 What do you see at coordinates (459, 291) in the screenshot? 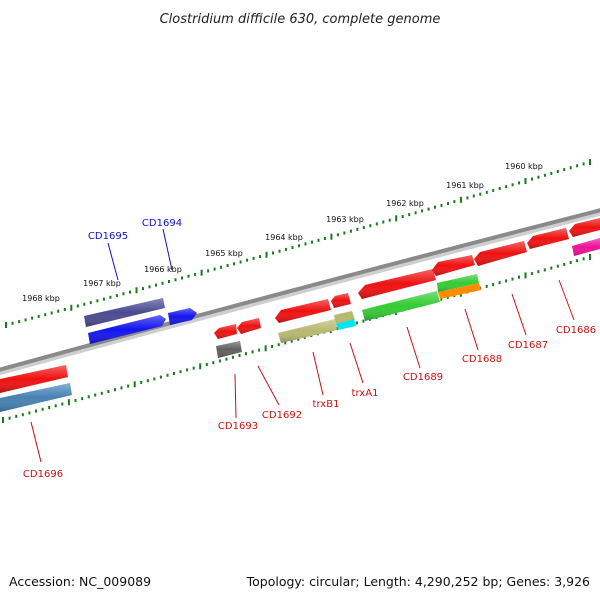
I see `gene-CD1688` at bounding box center [459, 291].